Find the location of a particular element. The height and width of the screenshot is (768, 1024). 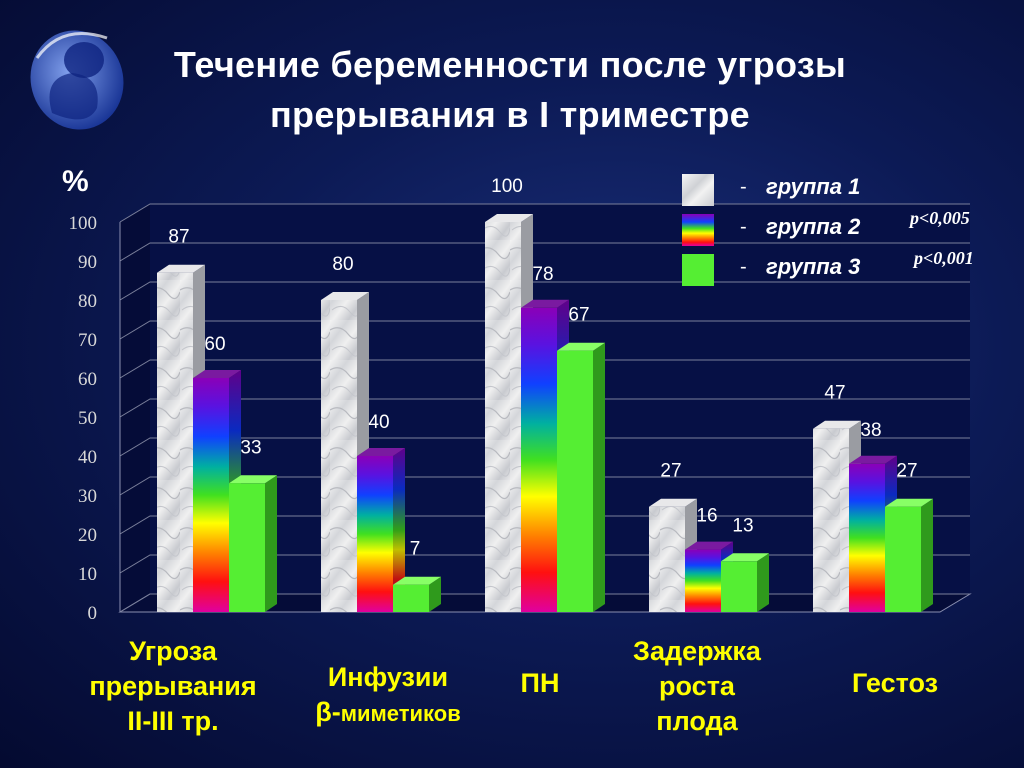

category-label: Задержка роста плода is located at coordinates (697, 686).